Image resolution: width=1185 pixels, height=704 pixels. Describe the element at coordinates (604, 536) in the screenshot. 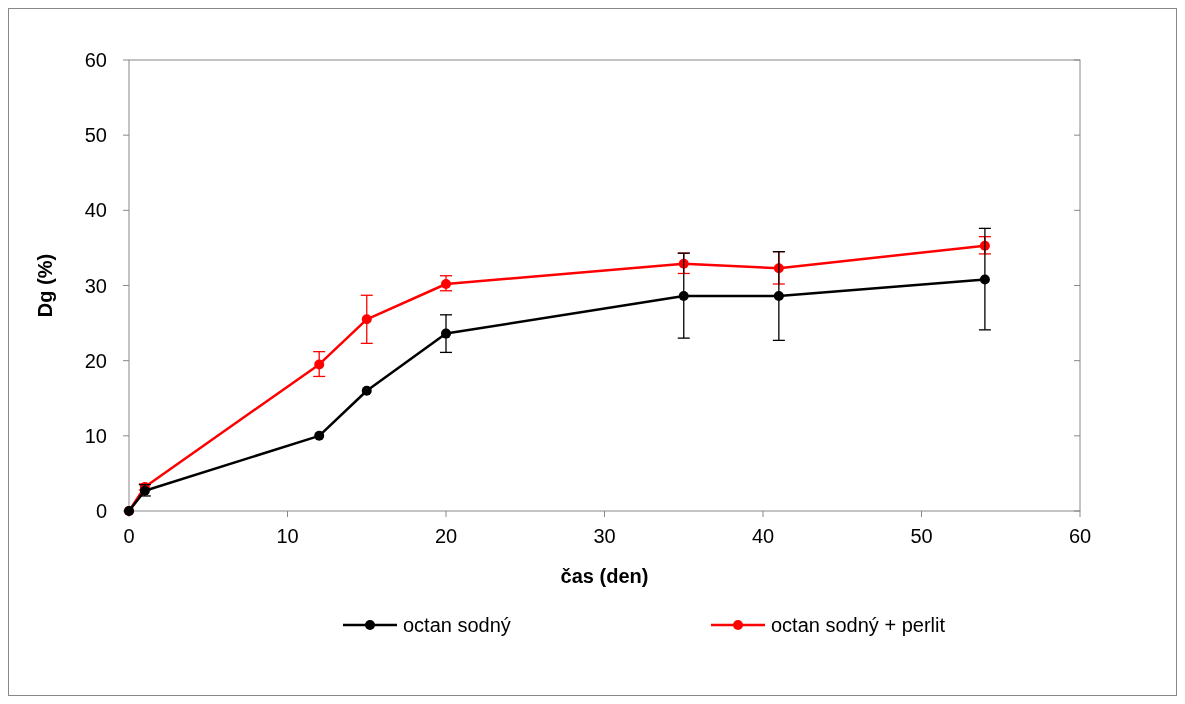

I see `x-tick-label: 30` at that location.